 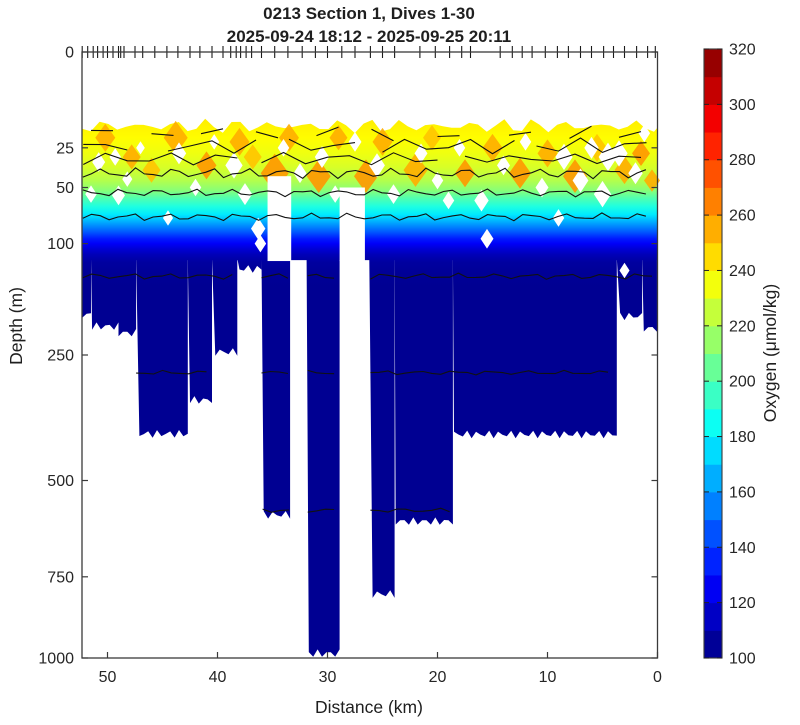 I want to click on y-tick-label: 25, so click(x=65, y=148).